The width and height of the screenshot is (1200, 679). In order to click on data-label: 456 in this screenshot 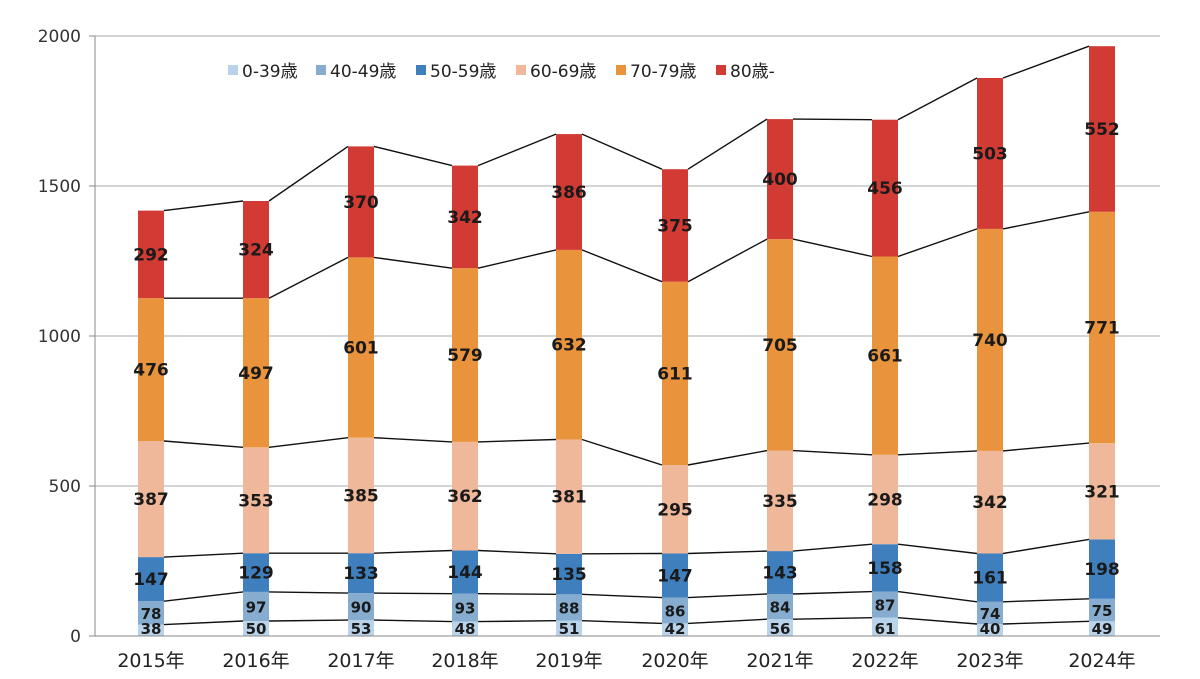, I will do `click(885, 189)`.